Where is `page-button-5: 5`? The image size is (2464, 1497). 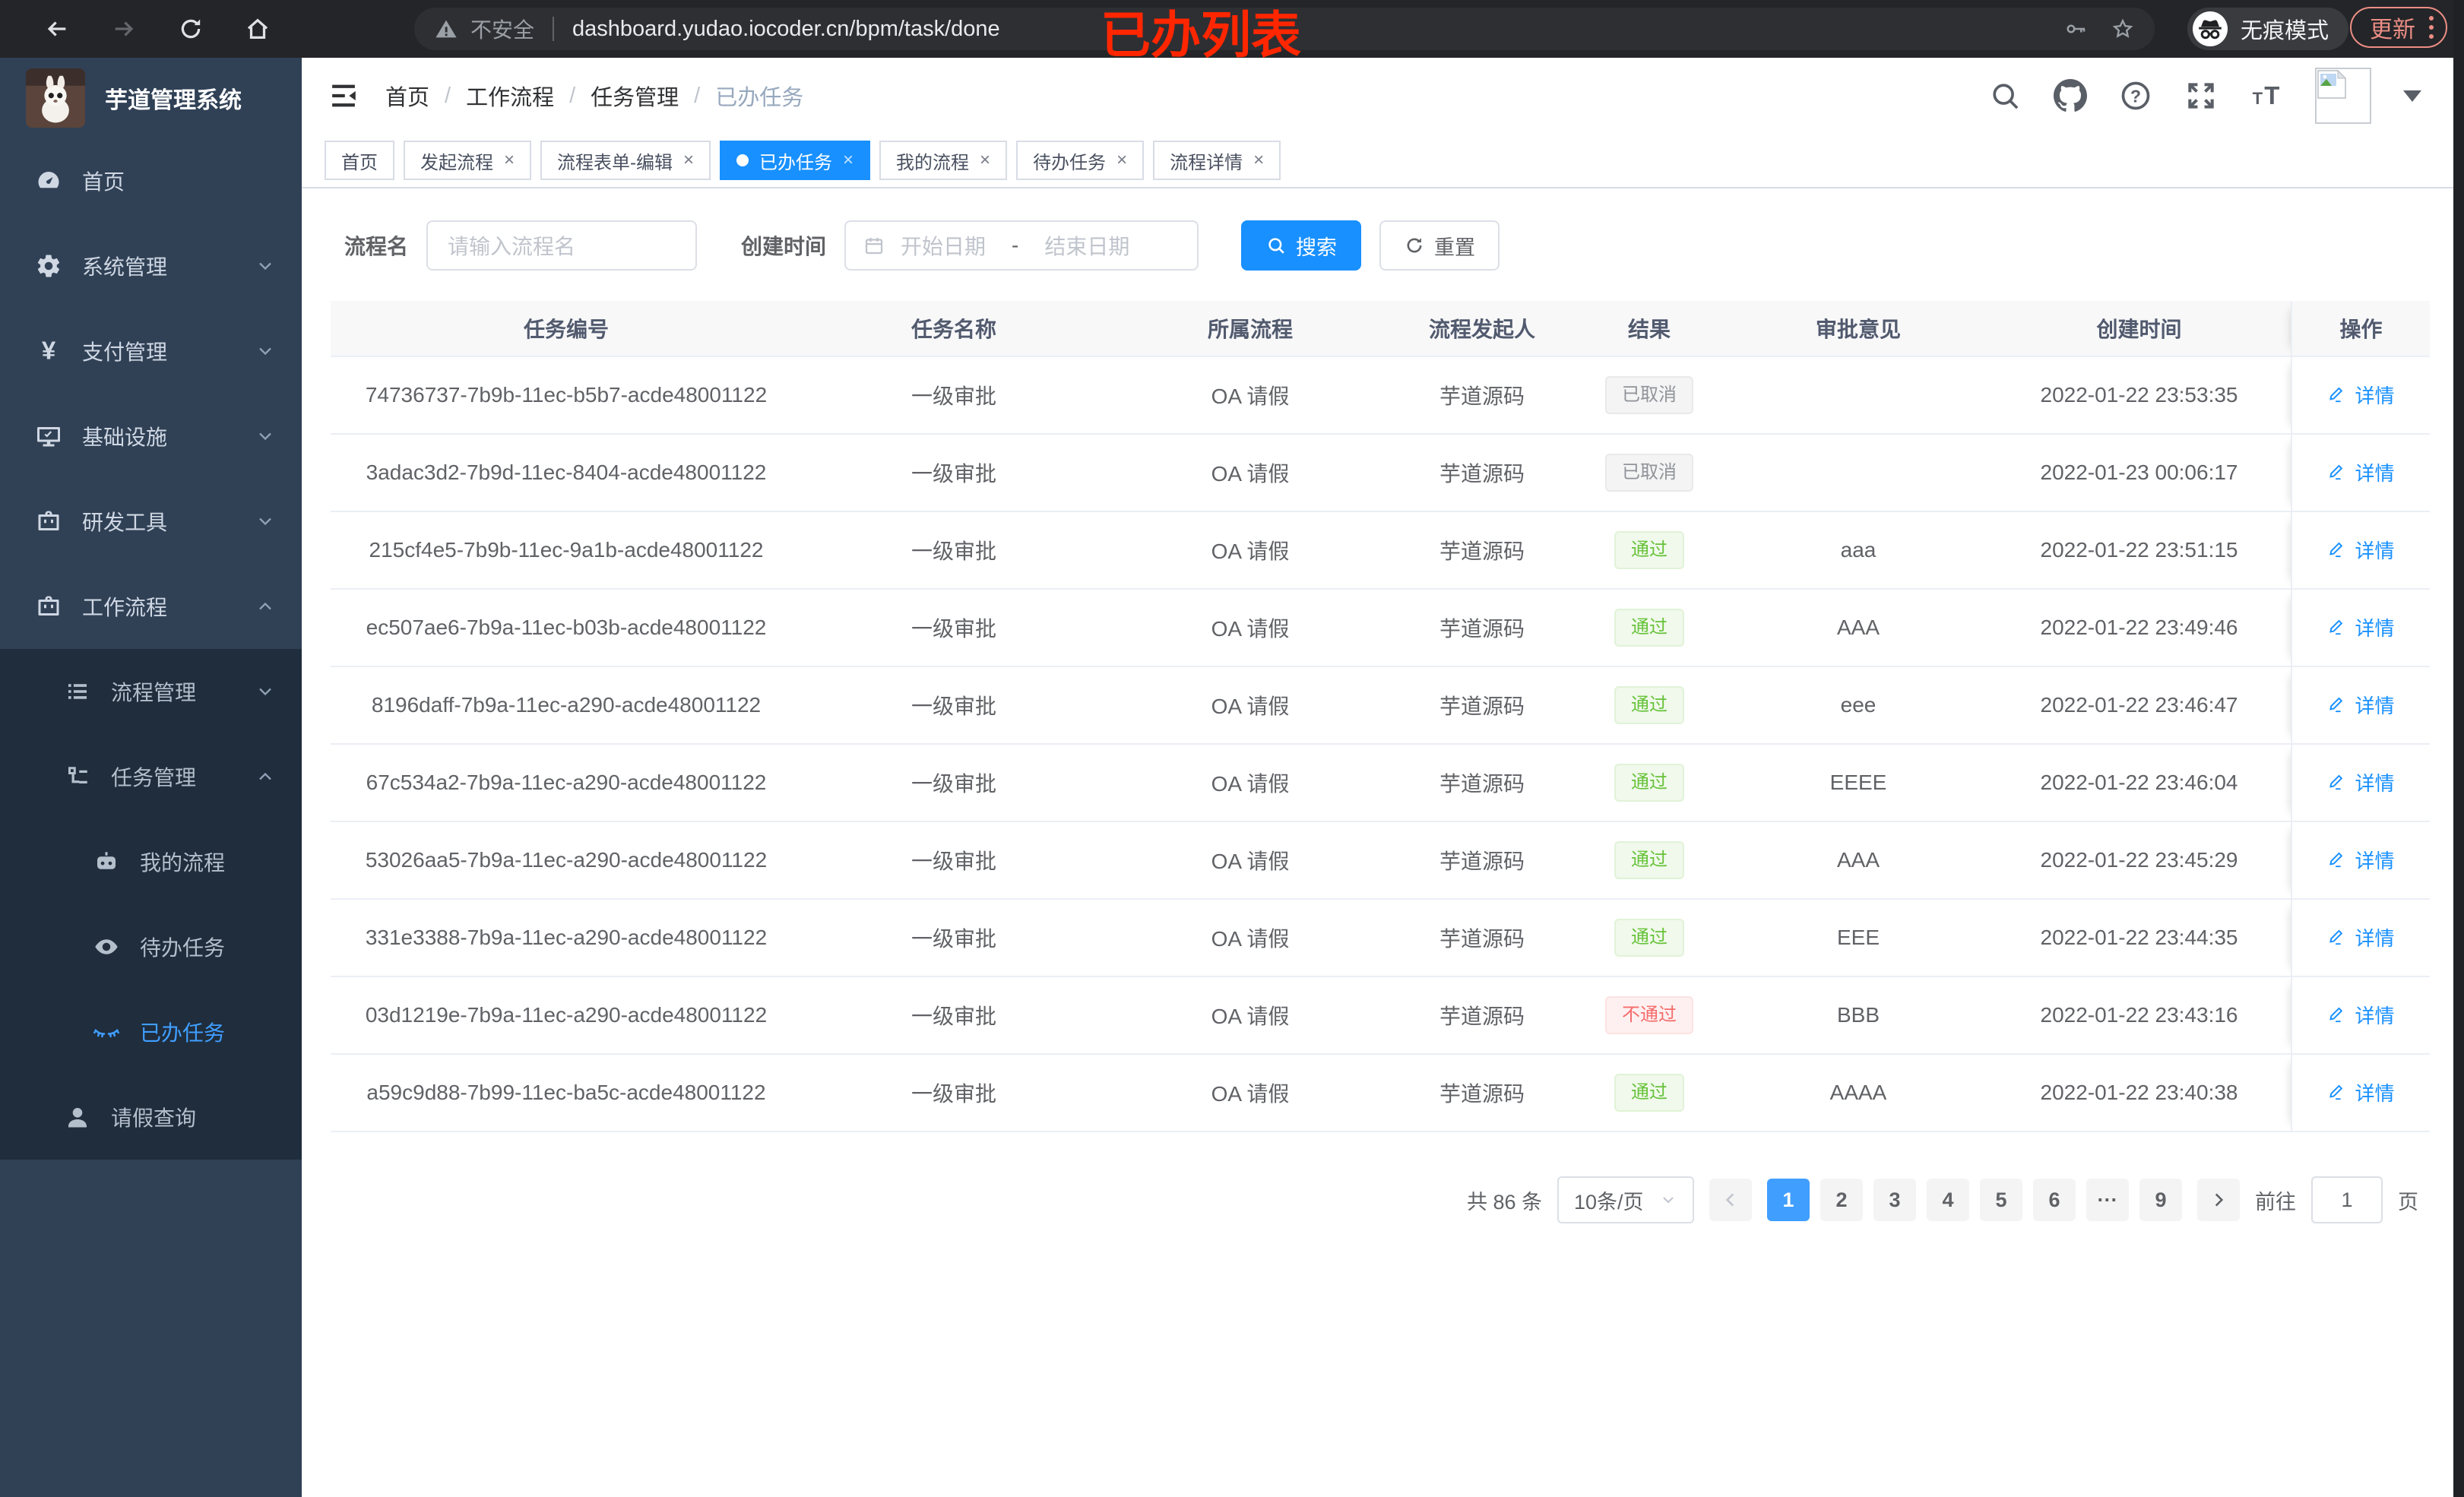
page-button-5: 5 is located at coordinates (2001, 1200).